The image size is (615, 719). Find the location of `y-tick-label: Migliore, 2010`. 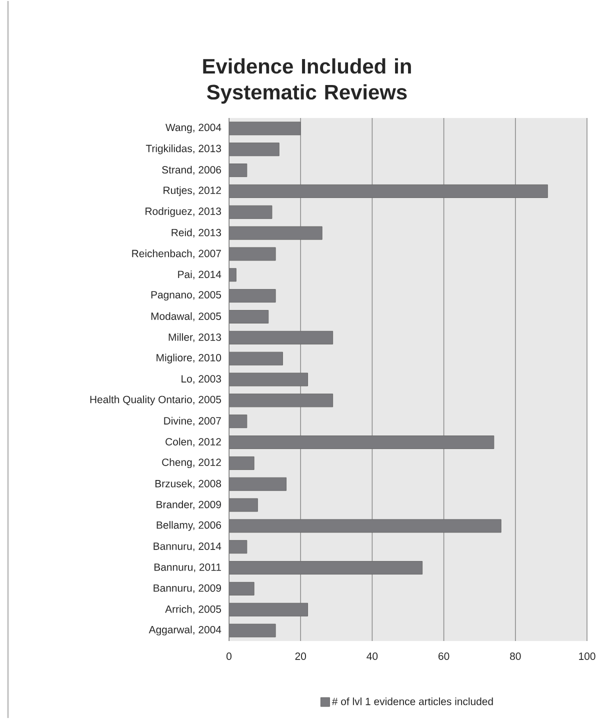

y-tick-label: Migliore, 2010 is located at coordinates (189, 359).